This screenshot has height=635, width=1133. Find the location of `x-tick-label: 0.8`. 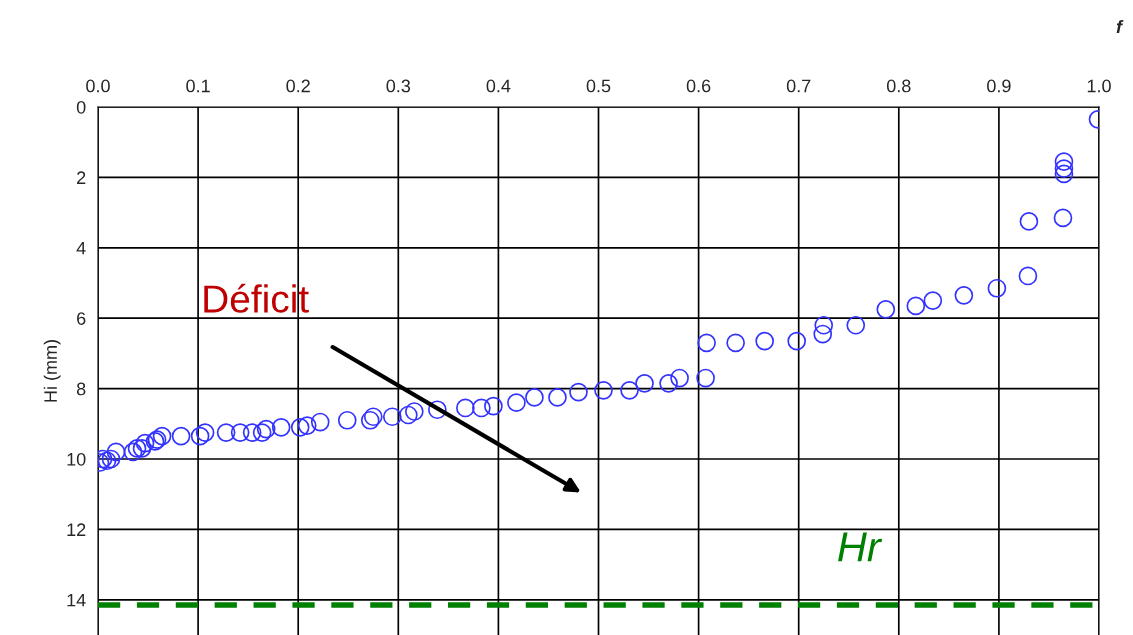

x-tick-label: 0.8 is located at coordinates (898, 86).